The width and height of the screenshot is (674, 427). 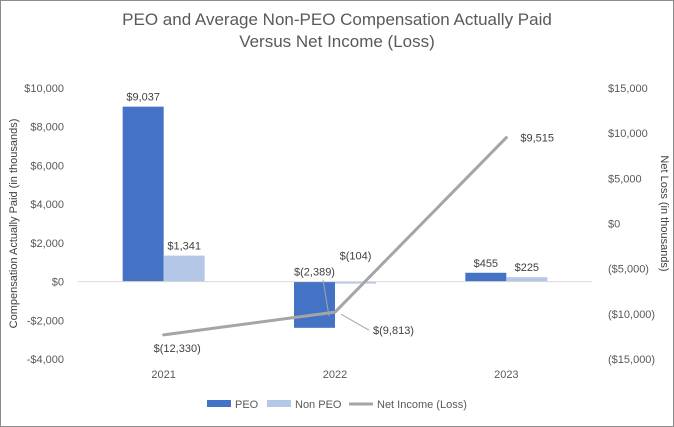 I want to click on peo-data-label: $455, so click(x=486, y=264).